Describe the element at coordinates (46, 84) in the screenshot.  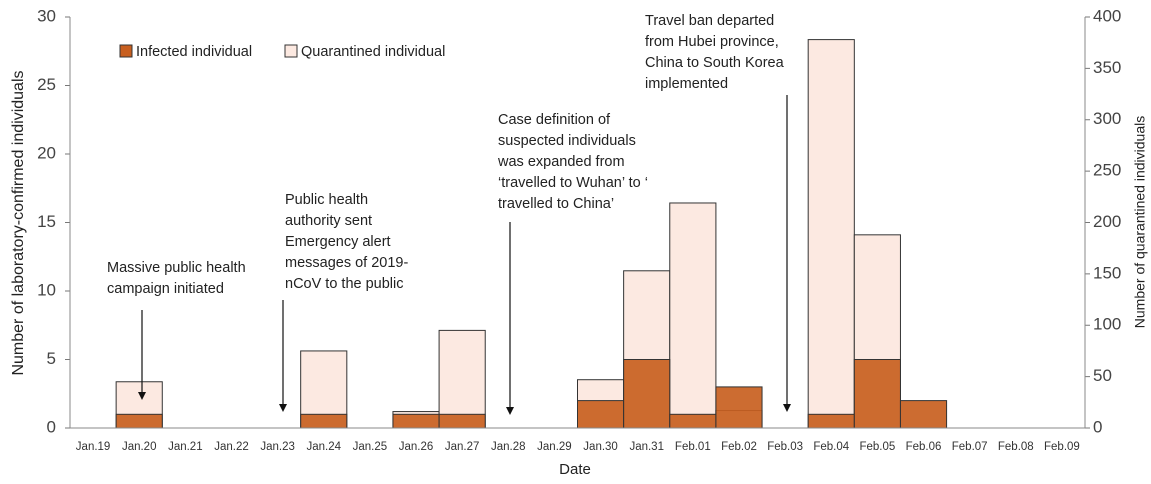
I see `y-tick-label: 25` at that location.